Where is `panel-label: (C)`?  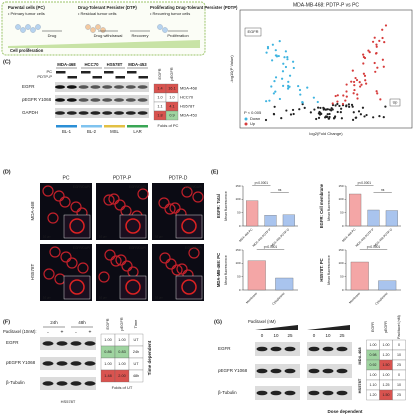
panel-label: (C) is located at coordinates (7, 62).